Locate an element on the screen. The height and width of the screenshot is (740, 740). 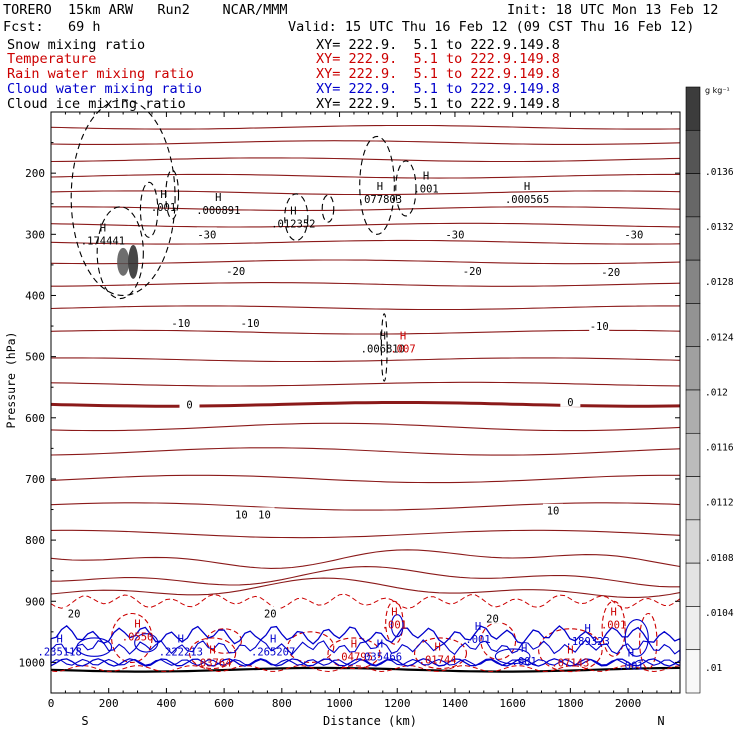
extremum-value: .006810 is located at coordinates (383, 350).